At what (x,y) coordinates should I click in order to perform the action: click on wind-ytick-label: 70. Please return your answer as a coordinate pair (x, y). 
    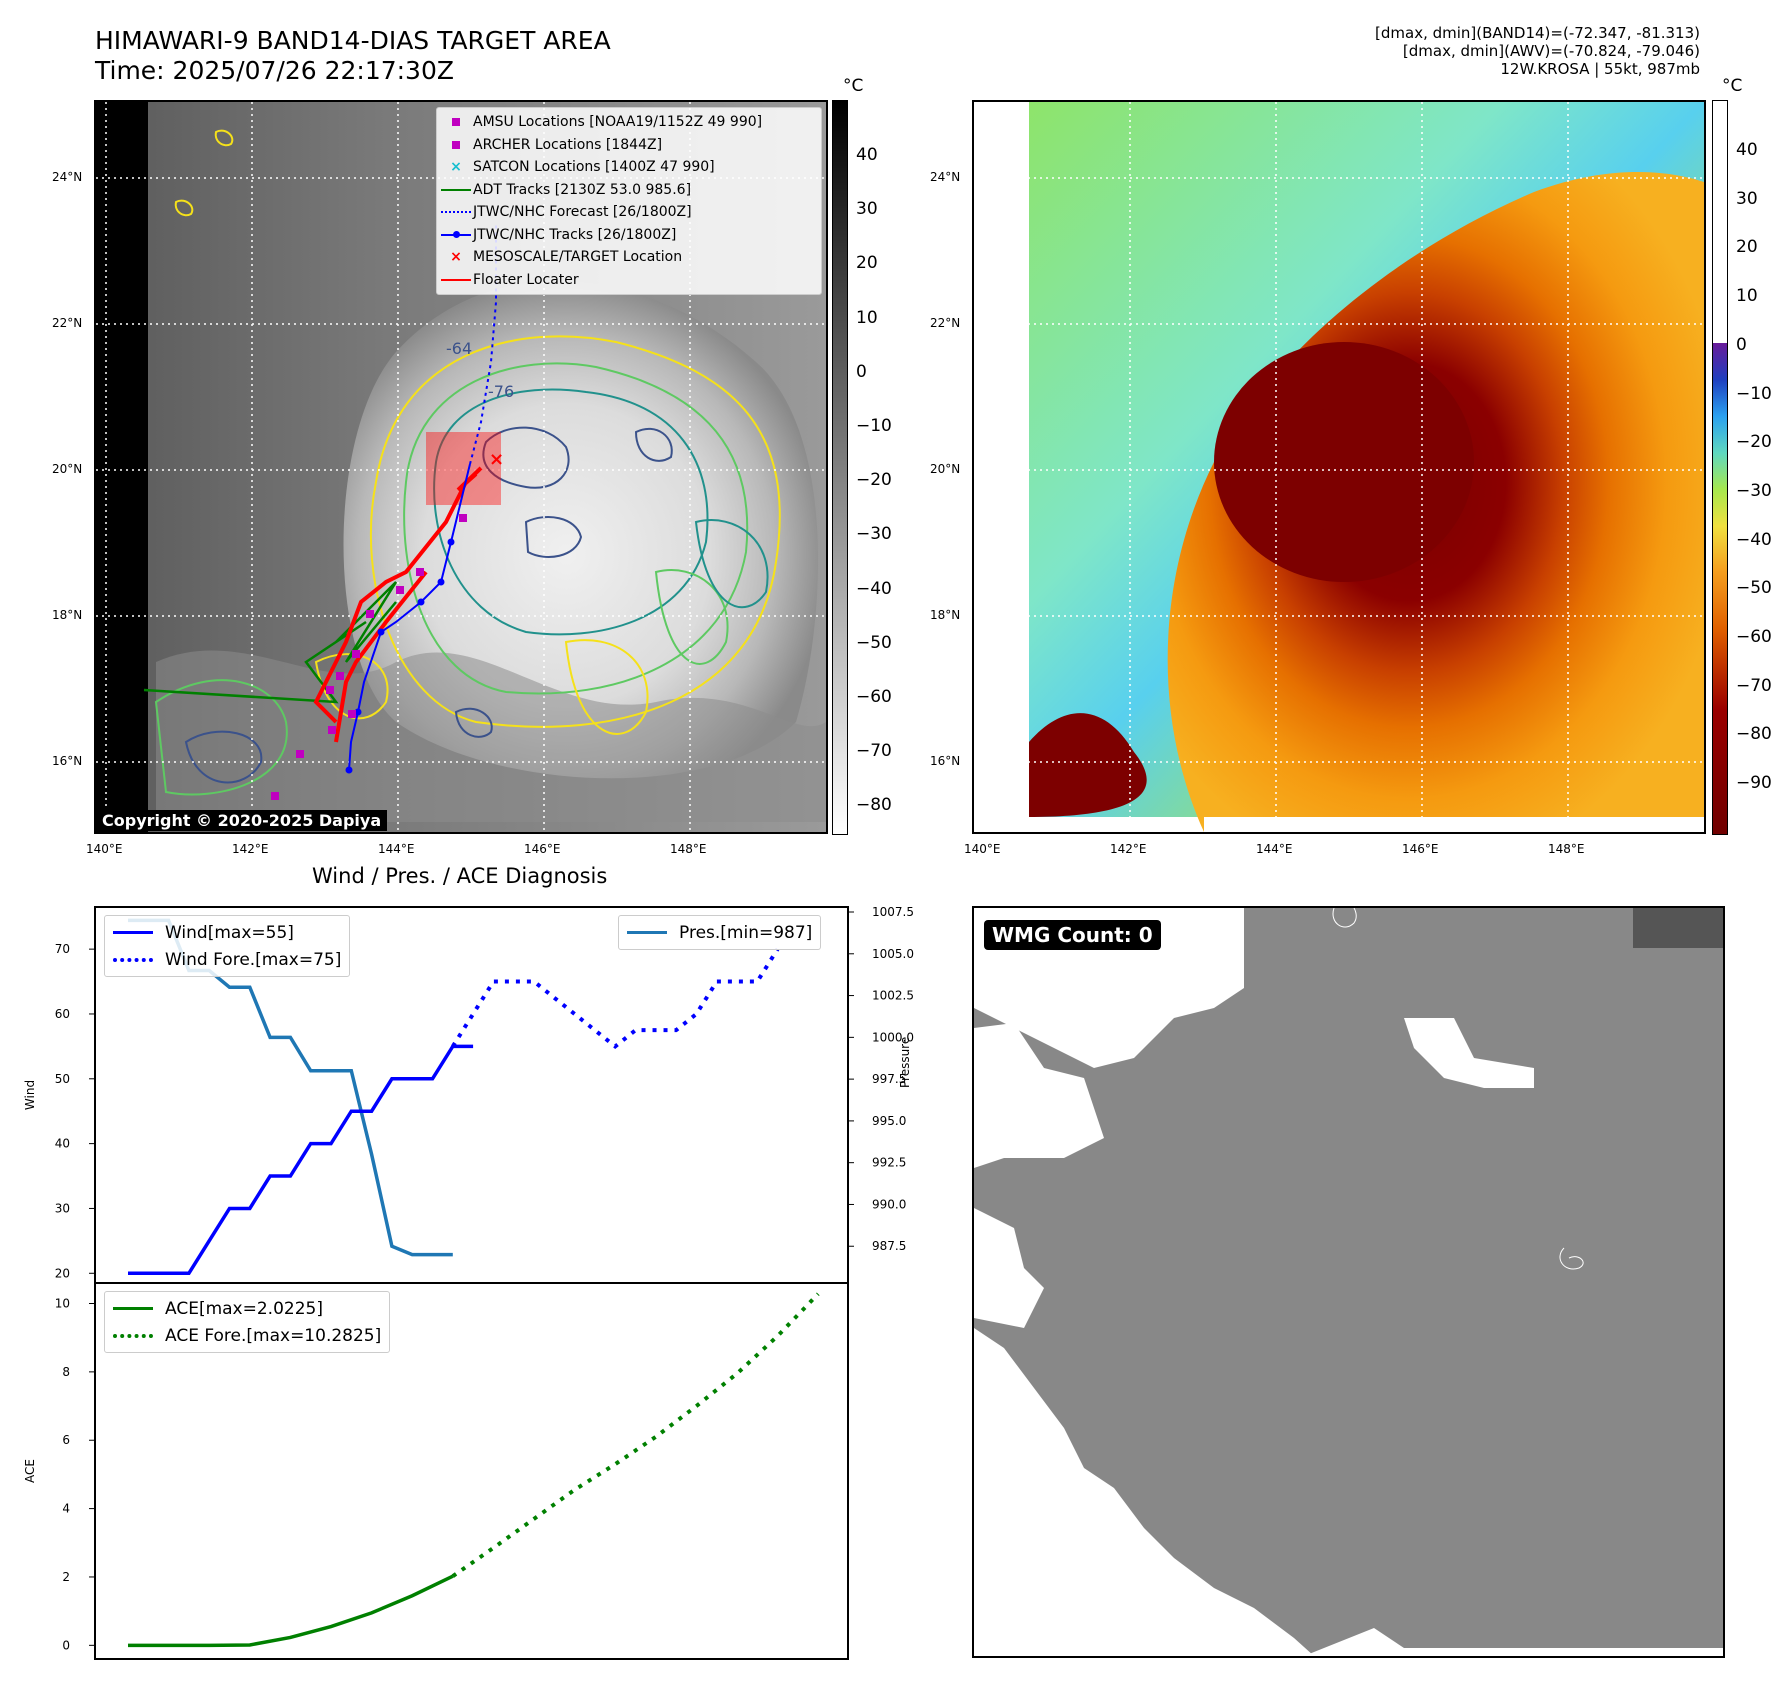
    Looking at the image, I should click on (62, 949).